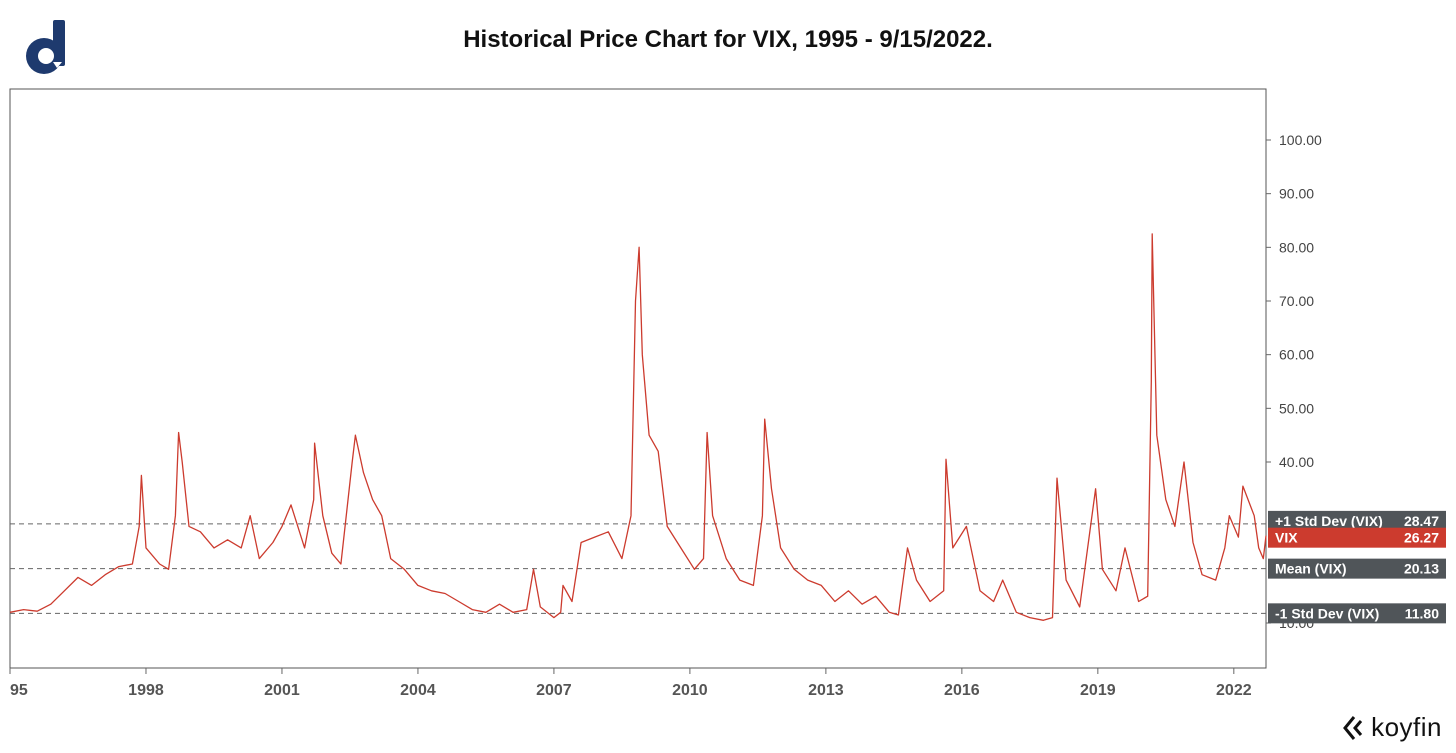  I want to click on value-tag-value: 20.13, so click(1421, 569).